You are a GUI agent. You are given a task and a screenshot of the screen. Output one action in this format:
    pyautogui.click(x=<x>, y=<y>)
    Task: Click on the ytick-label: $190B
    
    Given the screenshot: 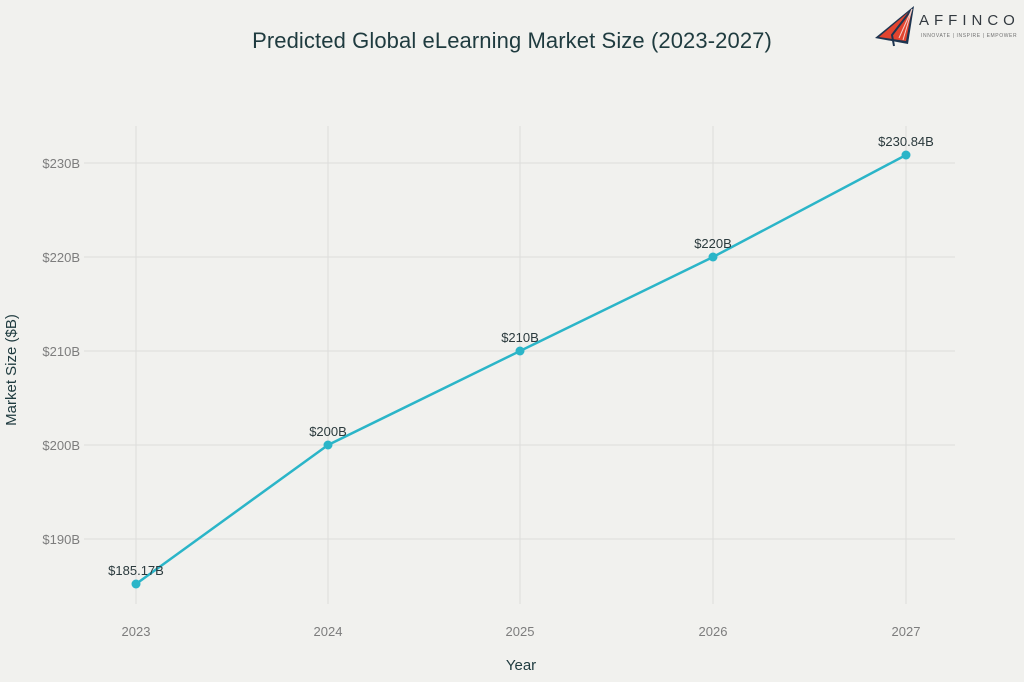 What is the action you would take?
    pyautogui.click(x=61, y=539)
    